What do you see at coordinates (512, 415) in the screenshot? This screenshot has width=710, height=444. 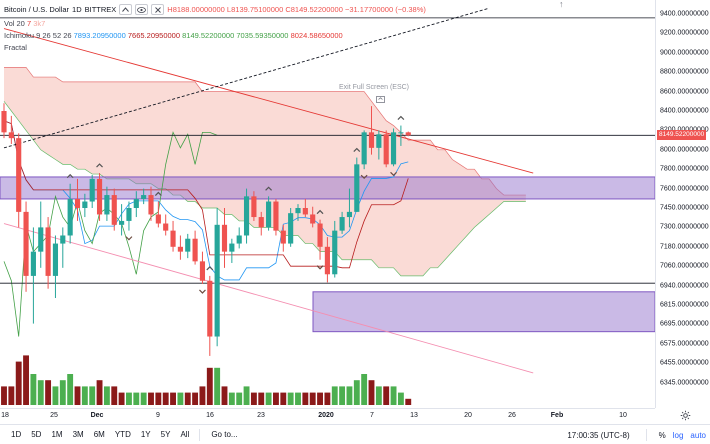 I see `time-tick-label: 26` at bounding box center [512, 415].